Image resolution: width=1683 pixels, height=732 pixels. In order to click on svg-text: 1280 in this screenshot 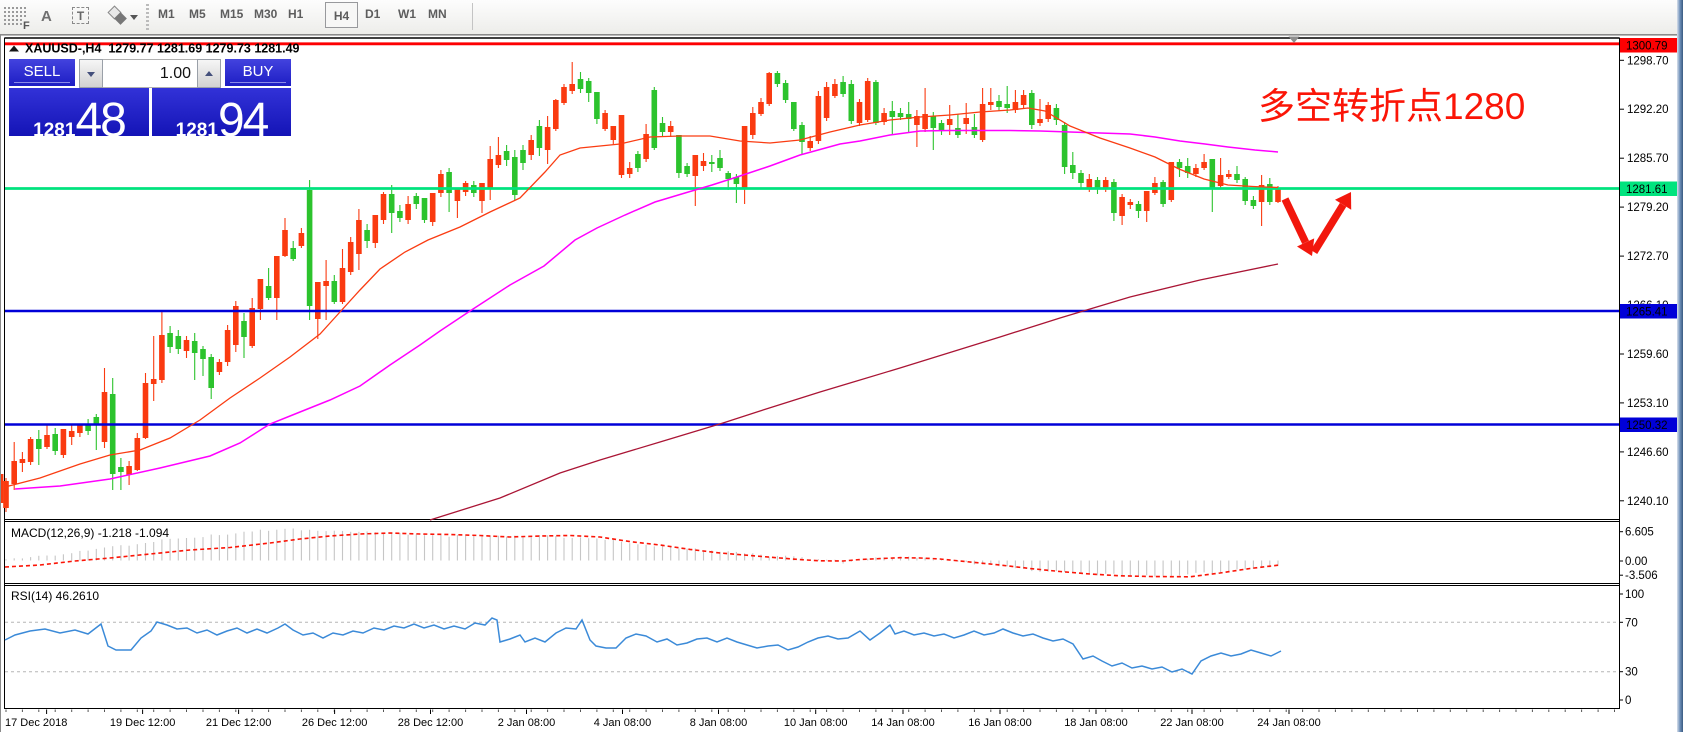, I will do `click(1484, 106)`.